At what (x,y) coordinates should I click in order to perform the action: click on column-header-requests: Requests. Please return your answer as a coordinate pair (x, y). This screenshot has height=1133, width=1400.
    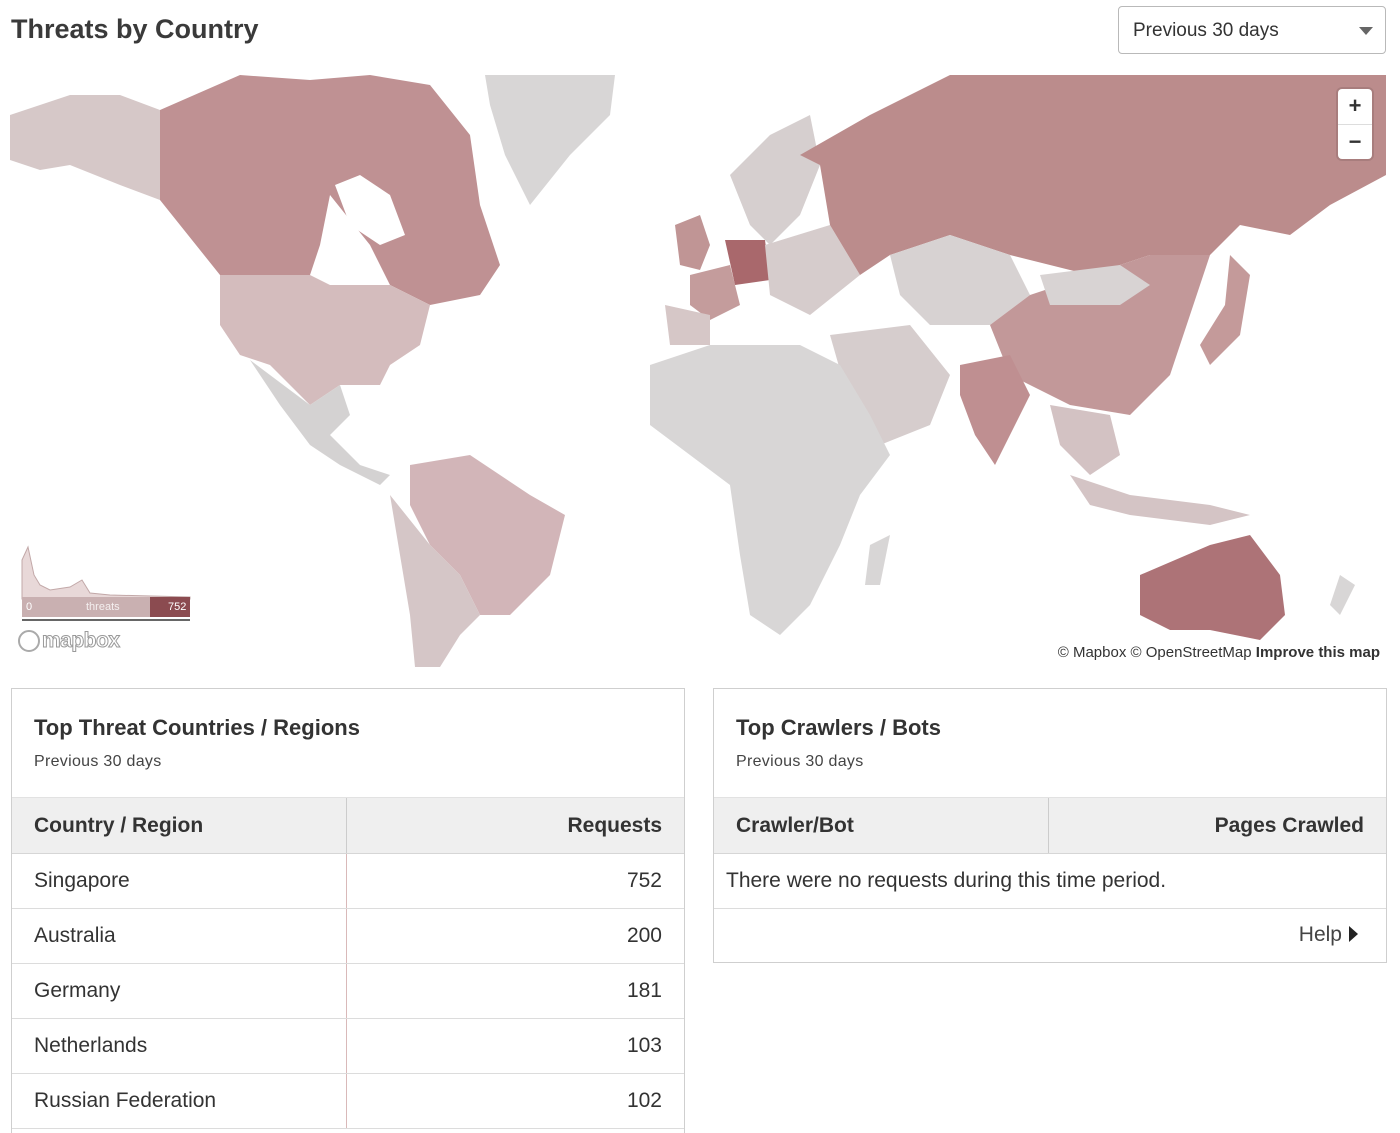
    Looking at the image, I should click on (515, 825).